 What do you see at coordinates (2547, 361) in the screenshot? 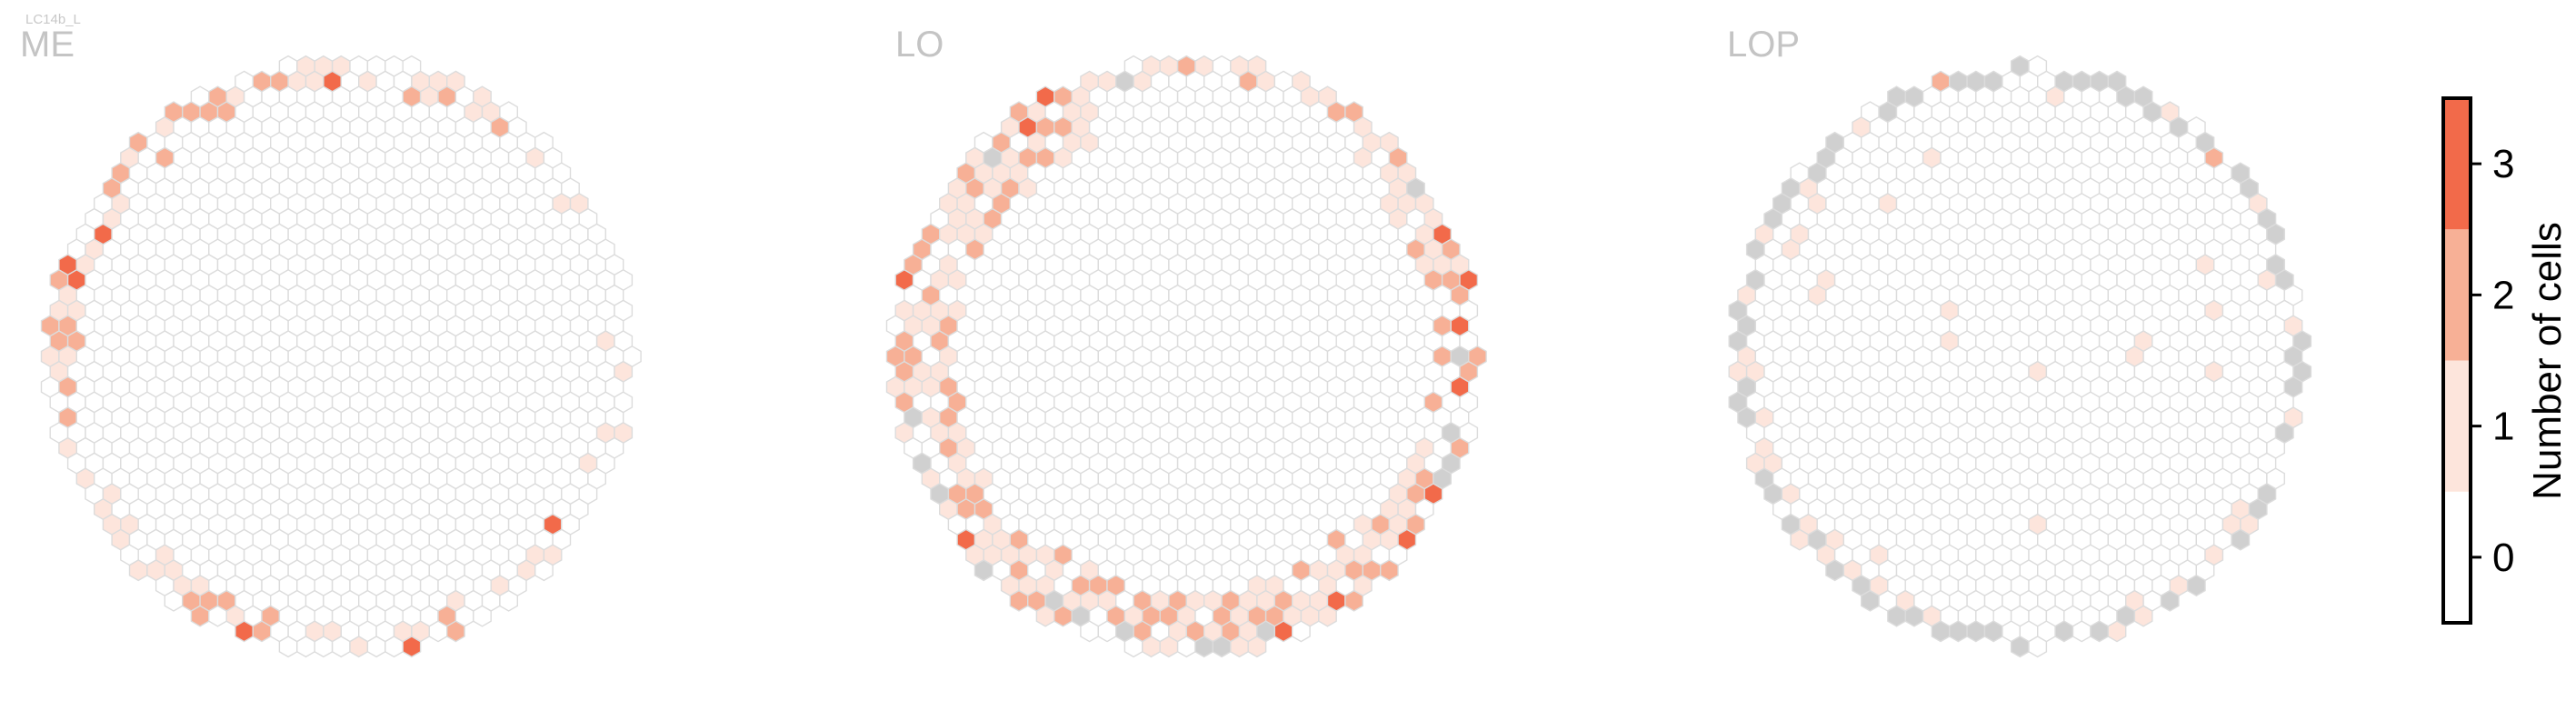
I see `colorbar-title: Number of cells` at bounding box center [2547, 361].